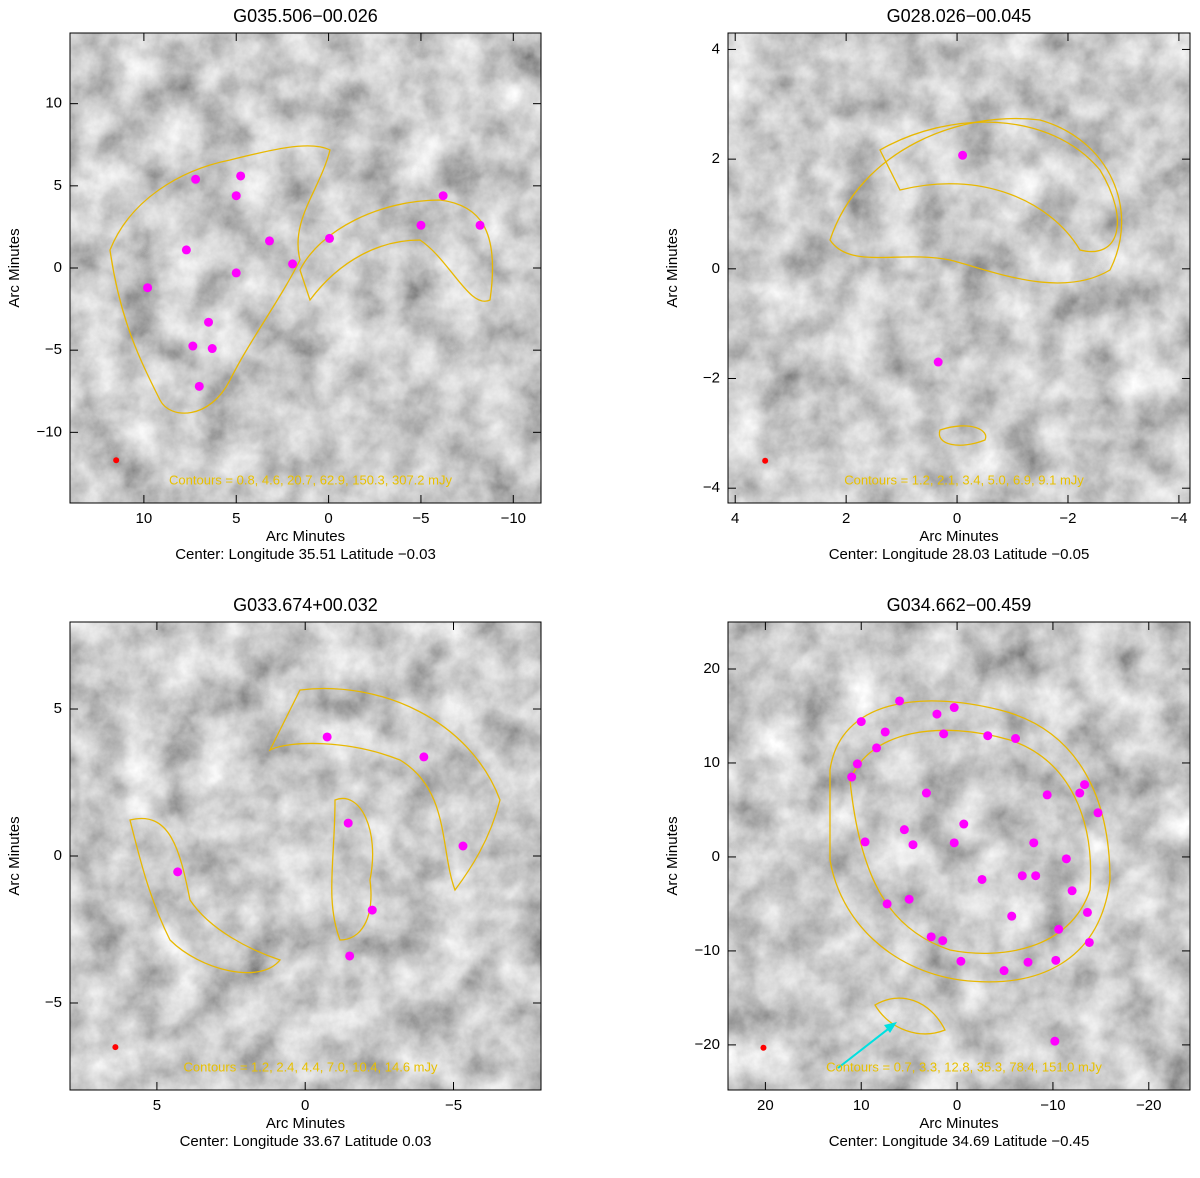 This screenshot has height=1178, width=1200. Describe the element at coordinates (711, 377) in the screenshot. I see `y-tick-label: −2` at that location.